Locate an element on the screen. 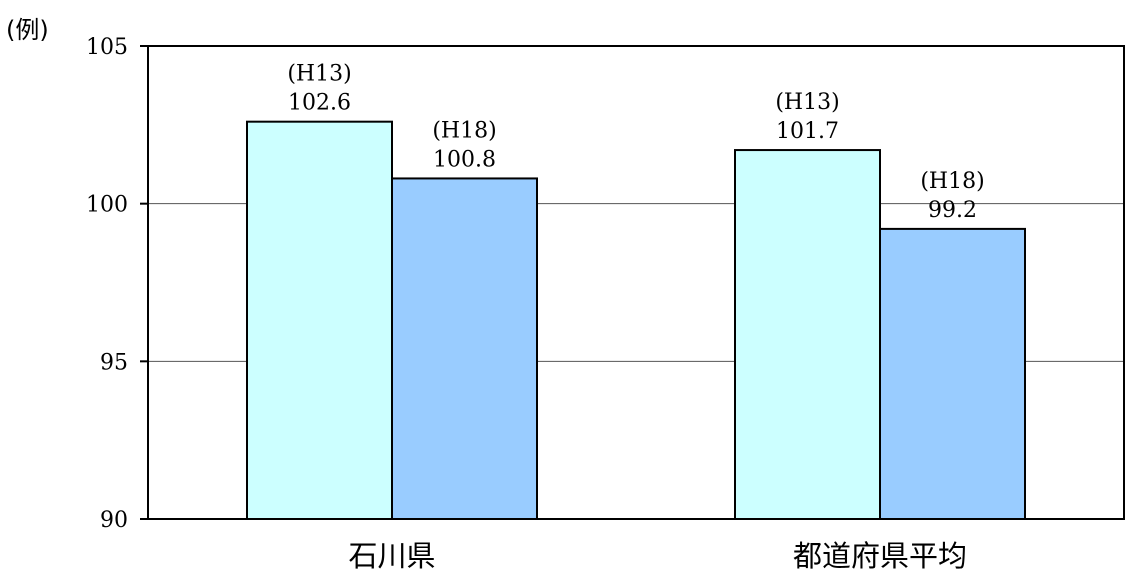 This screenshot has height=578, width=1126. bar-value-label-1-0: 101.7 is located at coordinates (807, 131).